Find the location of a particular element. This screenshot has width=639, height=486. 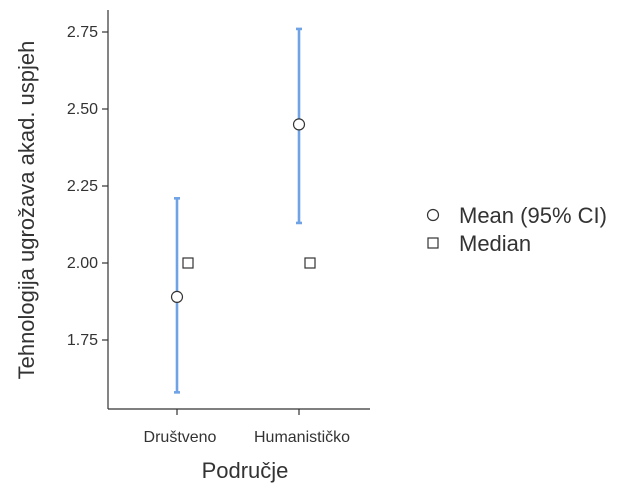

x-axis-ticks: Društveno Humanističko is located at coordinates (247, 427).